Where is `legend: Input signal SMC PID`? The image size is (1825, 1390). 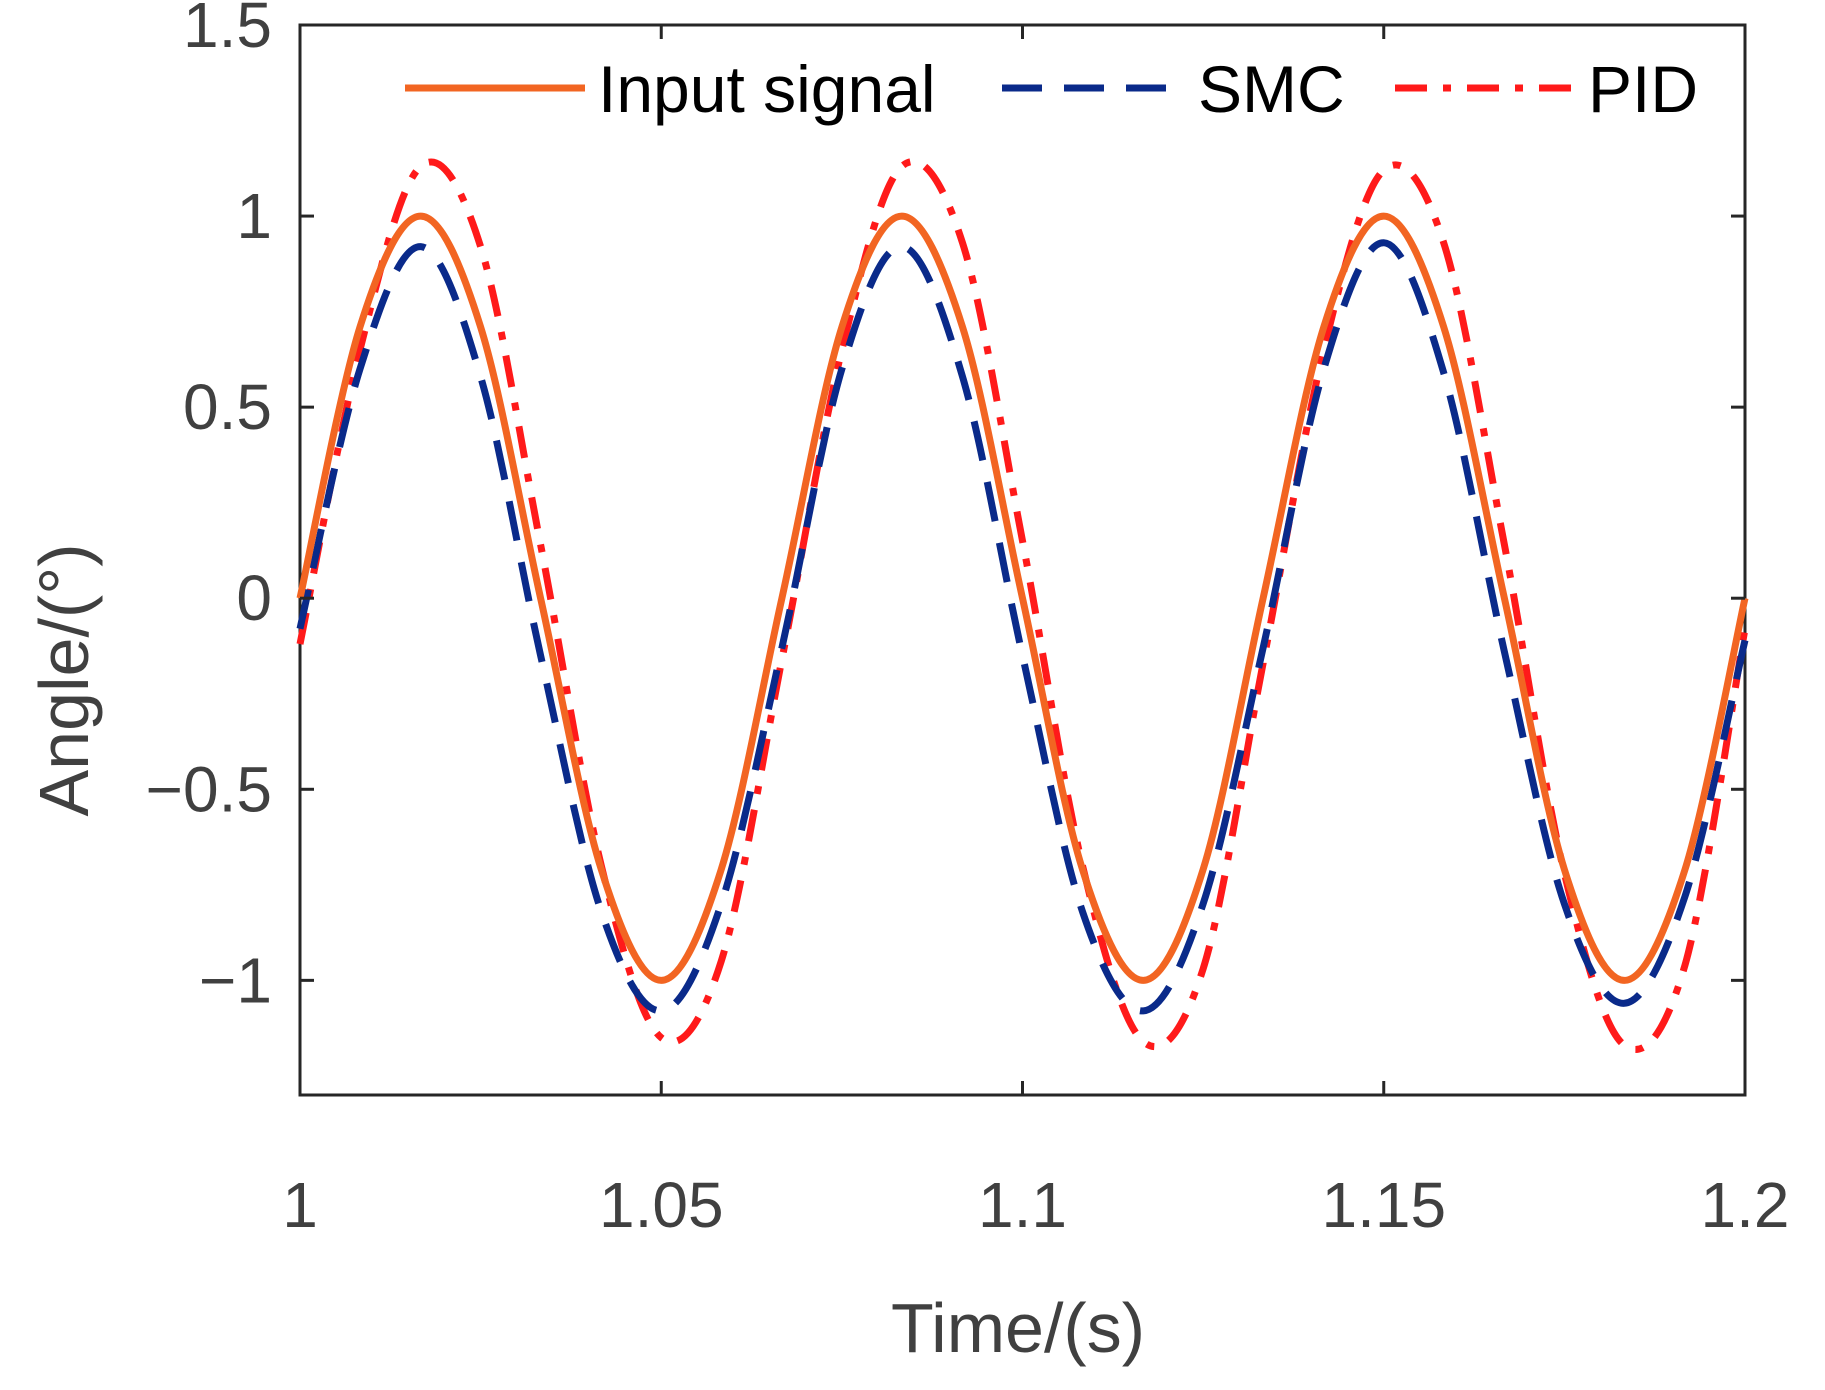 legend: Input signal SMC PID is located at coordinates (1051, 89).